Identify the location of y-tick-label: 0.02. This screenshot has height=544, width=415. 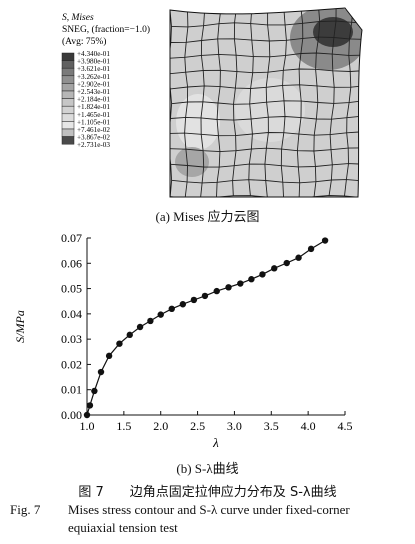
(71, 364).